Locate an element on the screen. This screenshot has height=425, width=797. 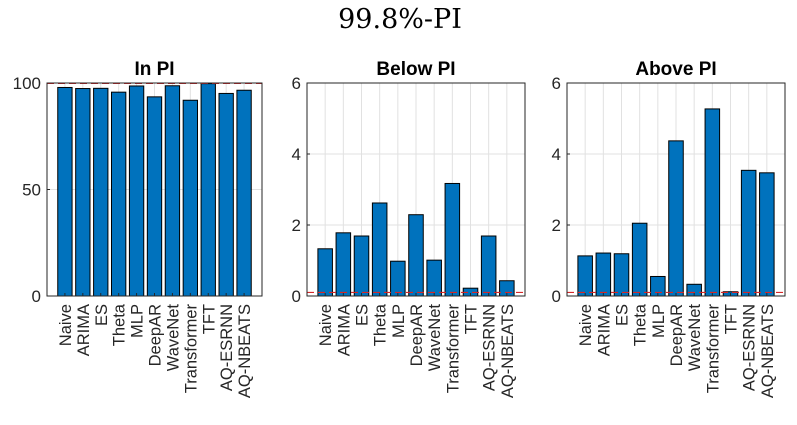
y-tick-label: 50 is located at coordinates (31, 190).